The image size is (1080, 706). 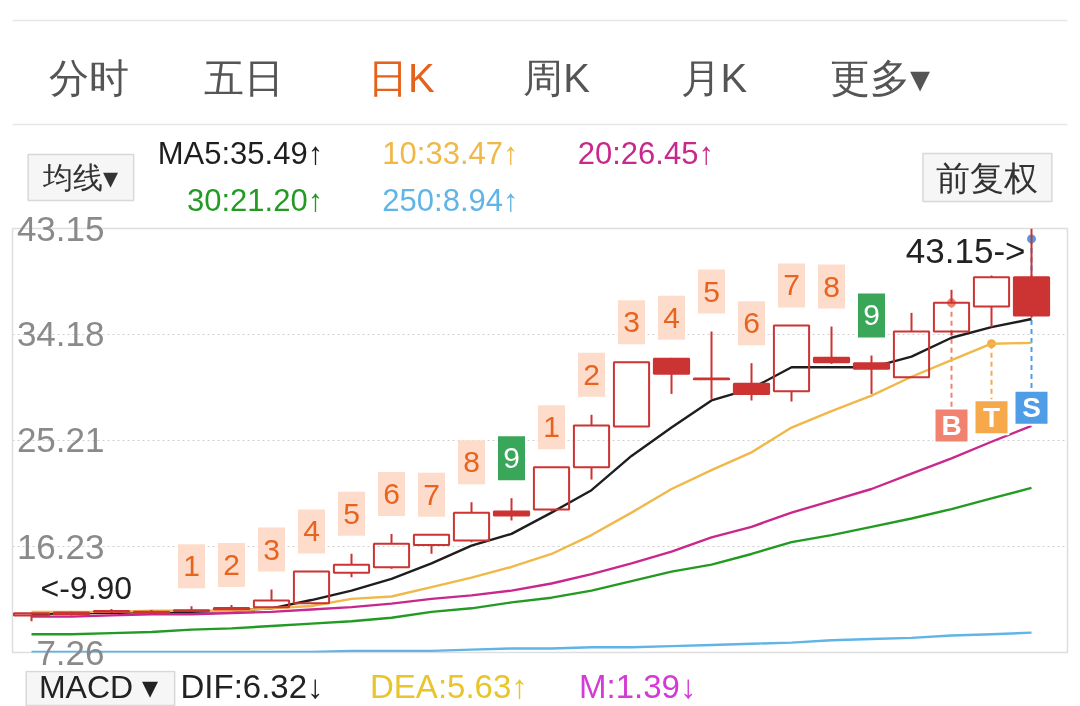 What do you see at coordinates (60, 440) in the screenshot?
I see `y-tick-label: 25.21` at bounding box center [60, 440].